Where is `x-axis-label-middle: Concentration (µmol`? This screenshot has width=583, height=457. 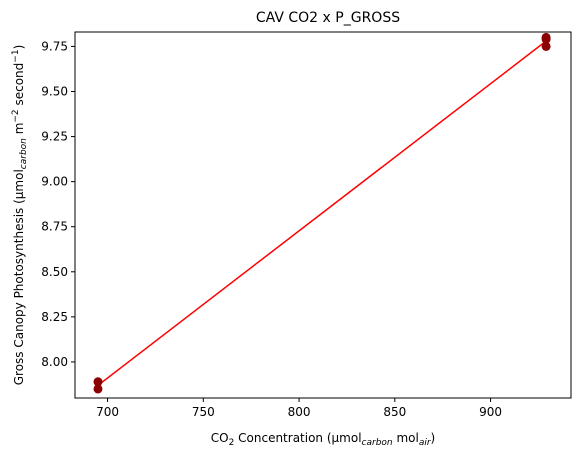
x-axis-label-middle: Concentration (µmol is located at coordinates (297, 438).